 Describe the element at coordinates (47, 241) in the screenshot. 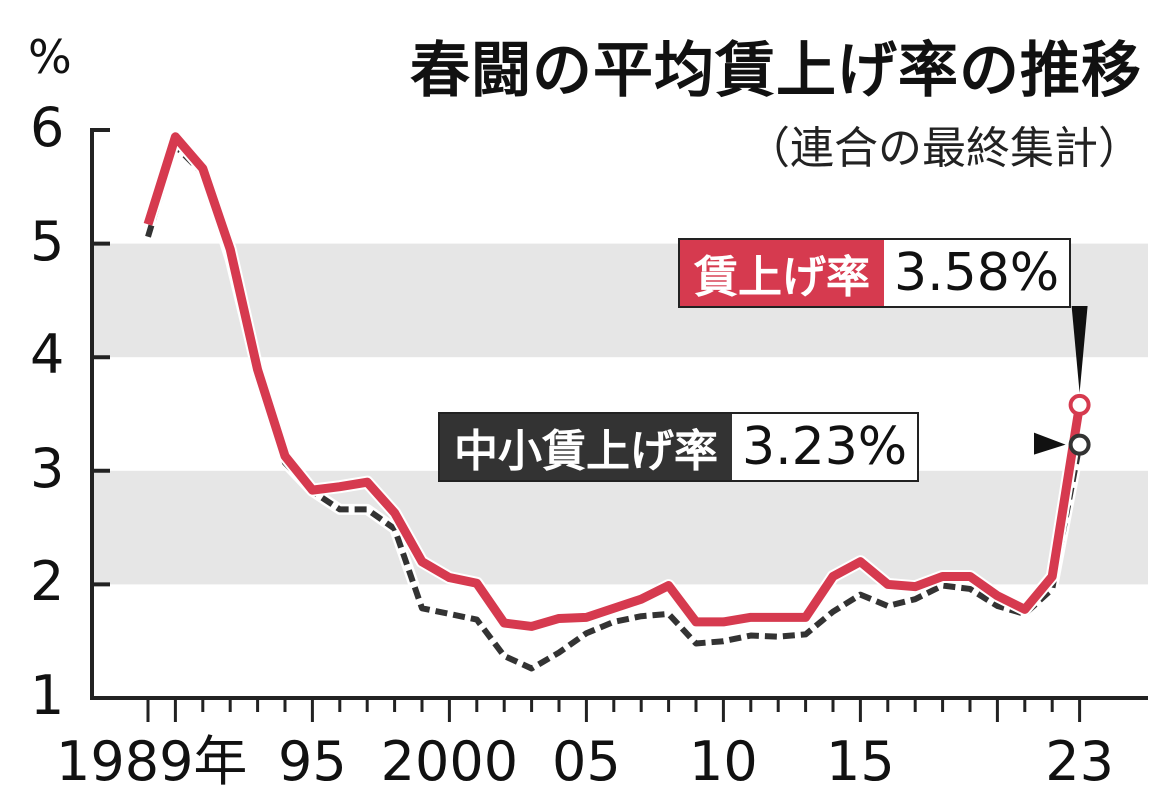

I see `y-tick-label: 5` at that location.